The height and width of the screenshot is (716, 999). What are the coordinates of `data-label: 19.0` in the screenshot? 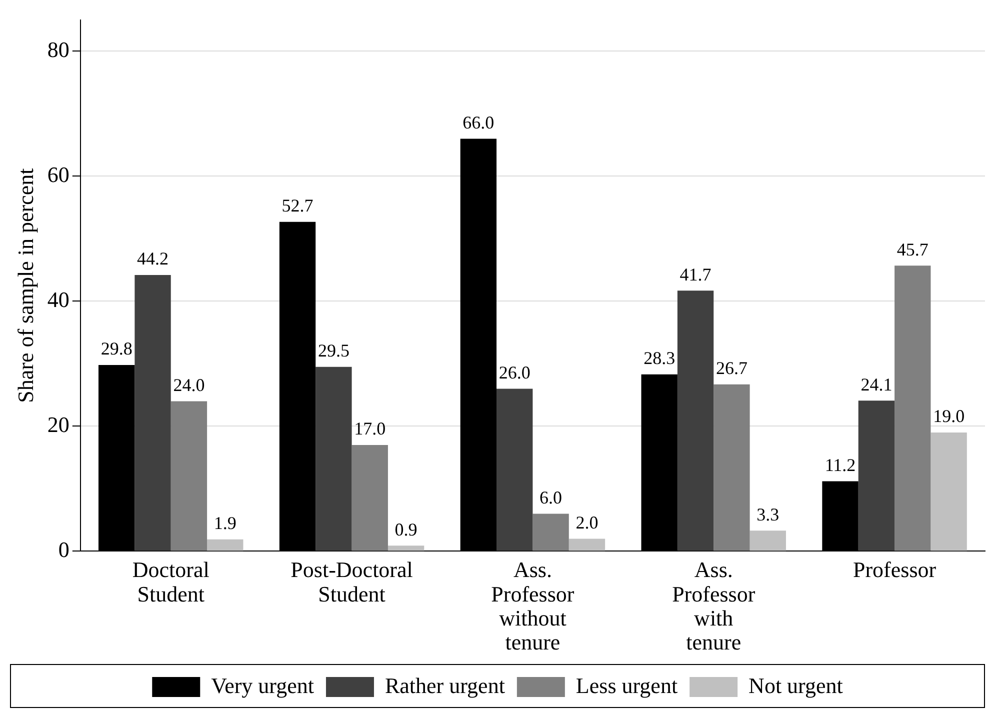 It's located at (949, 416).